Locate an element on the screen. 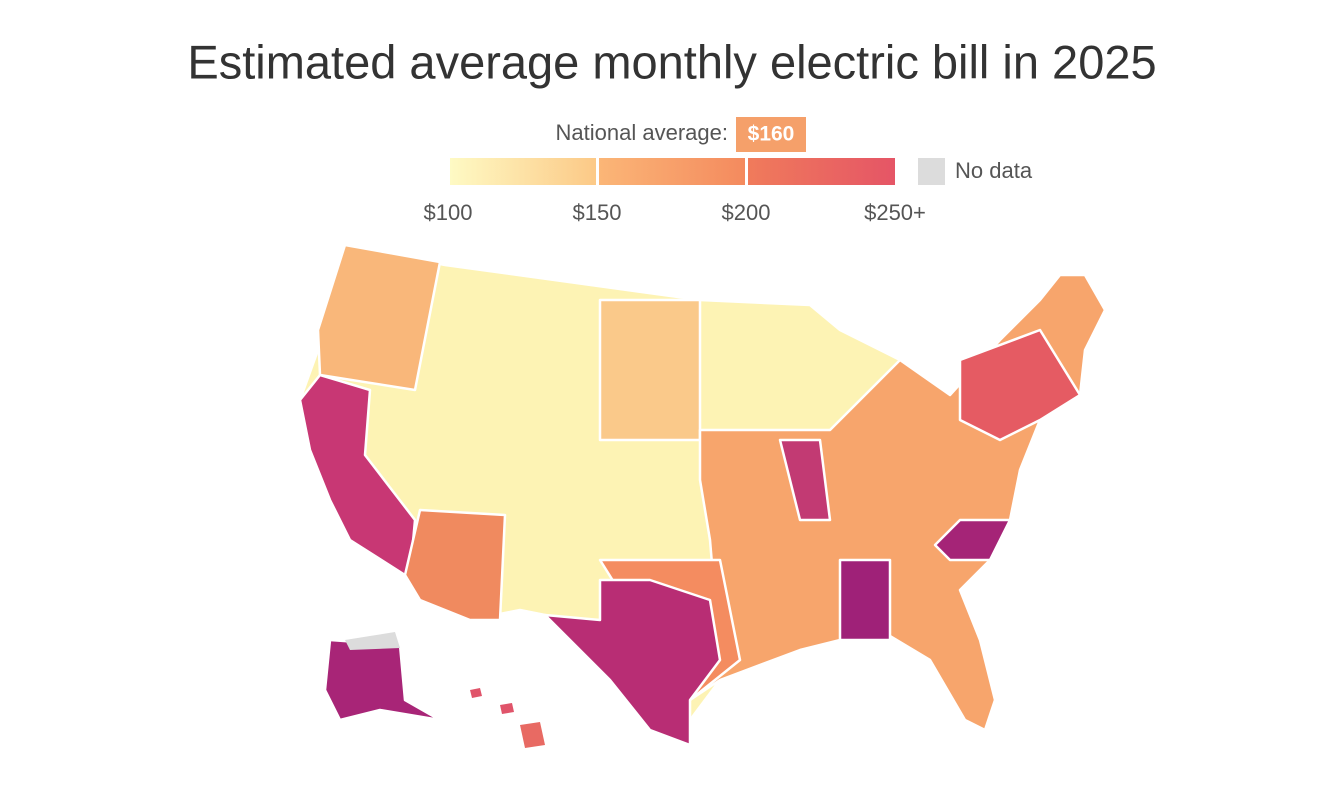 The width and height of the screenshot is (1344, 789). legend-label: $100 is located at coordinates (448, 212).